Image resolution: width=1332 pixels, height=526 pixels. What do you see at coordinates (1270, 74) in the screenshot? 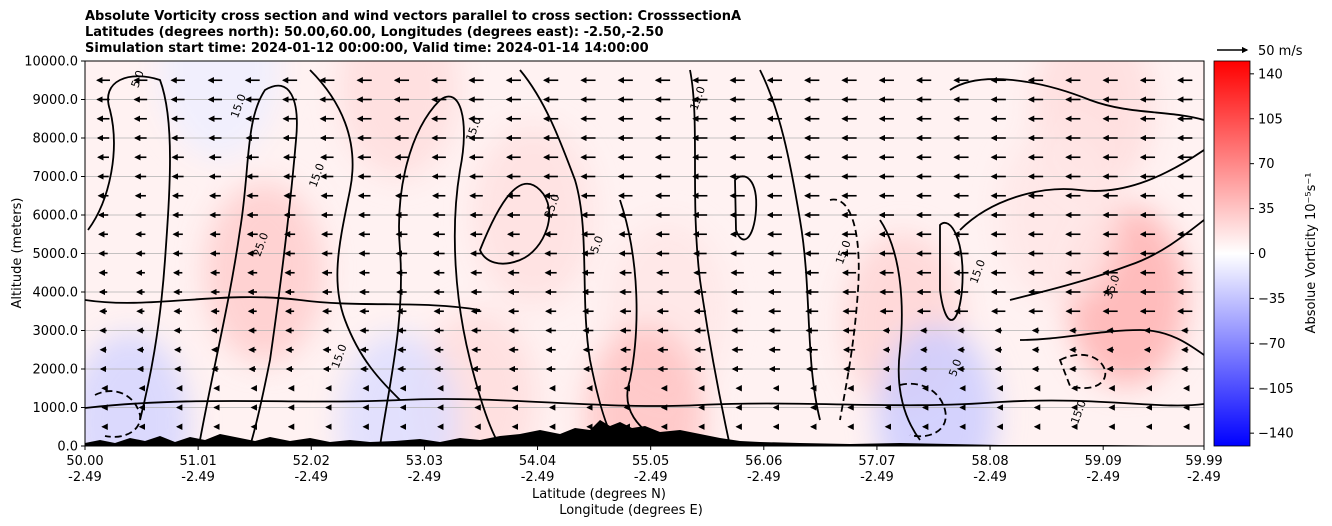
I see `colorbar-tick-label: 140` at bounding box center [1270, 74].